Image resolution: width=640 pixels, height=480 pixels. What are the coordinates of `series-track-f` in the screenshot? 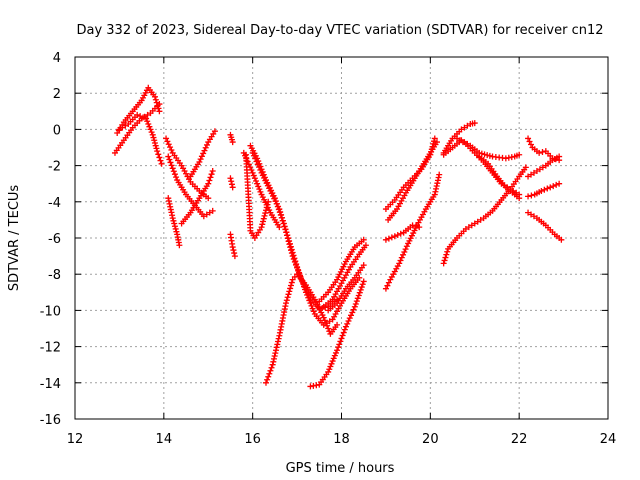 It's located at (174, 222).